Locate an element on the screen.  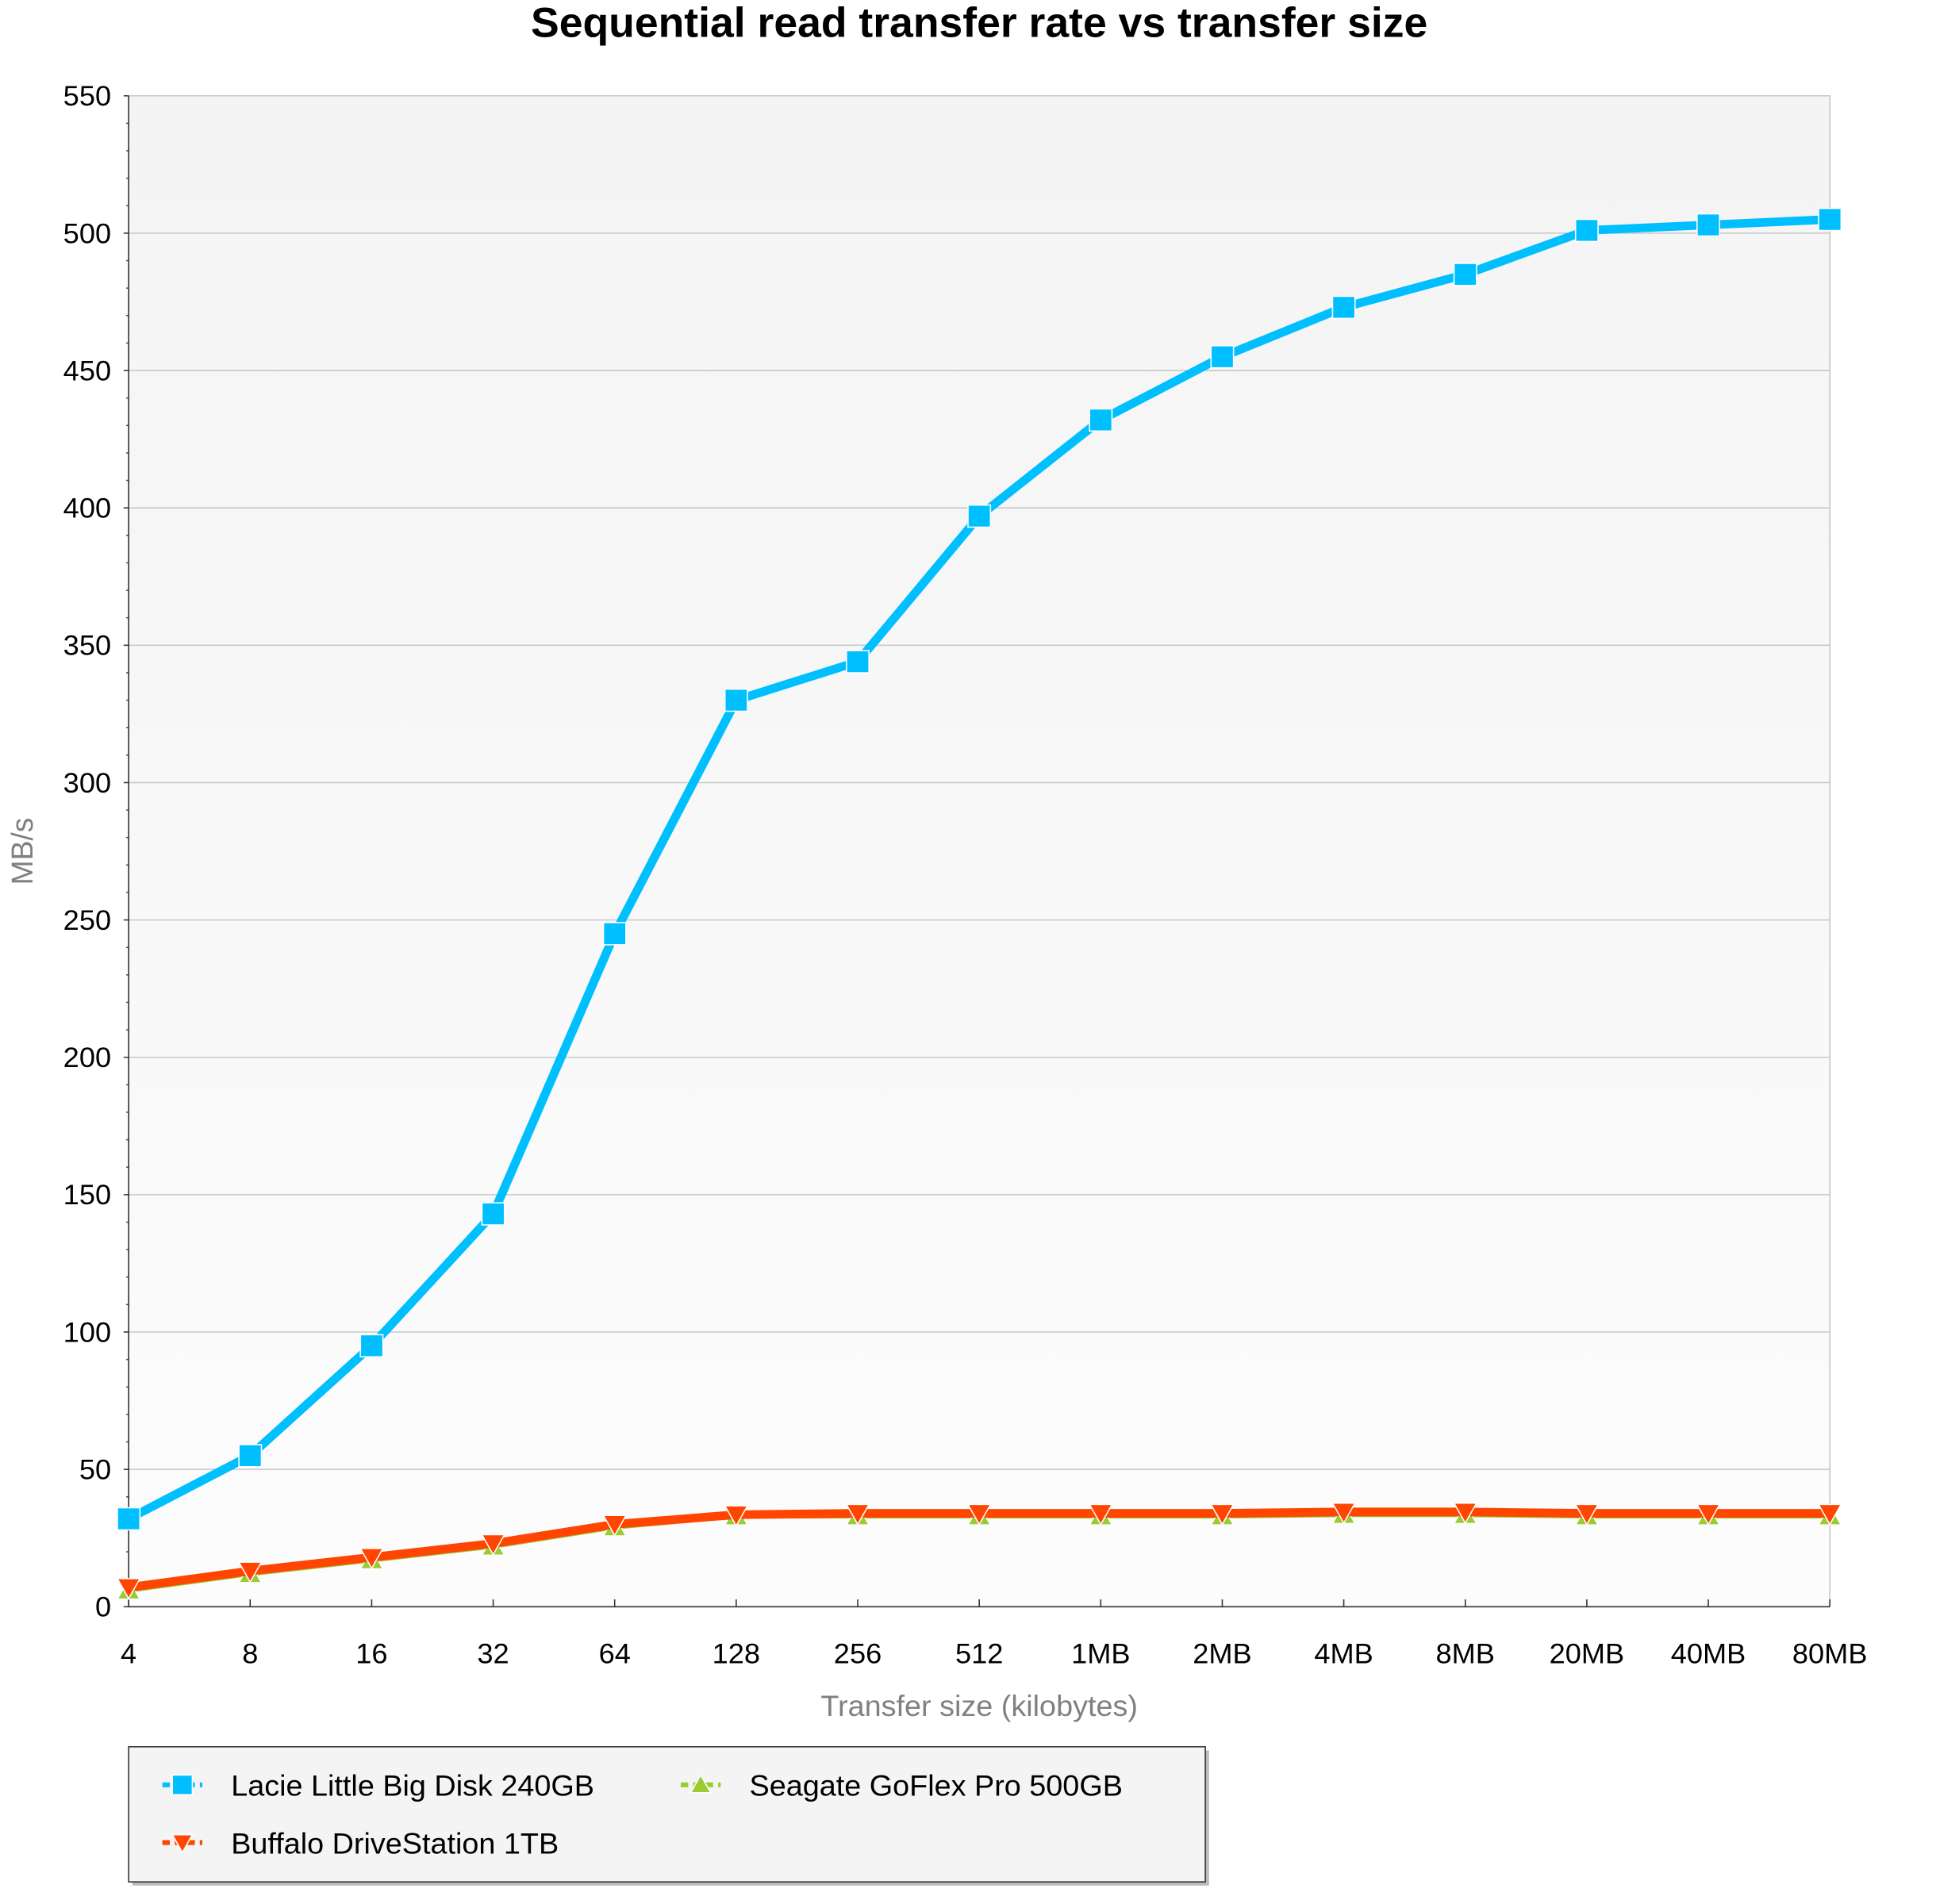
y-tick-label: 50 is located at coordinates (95, 1469).